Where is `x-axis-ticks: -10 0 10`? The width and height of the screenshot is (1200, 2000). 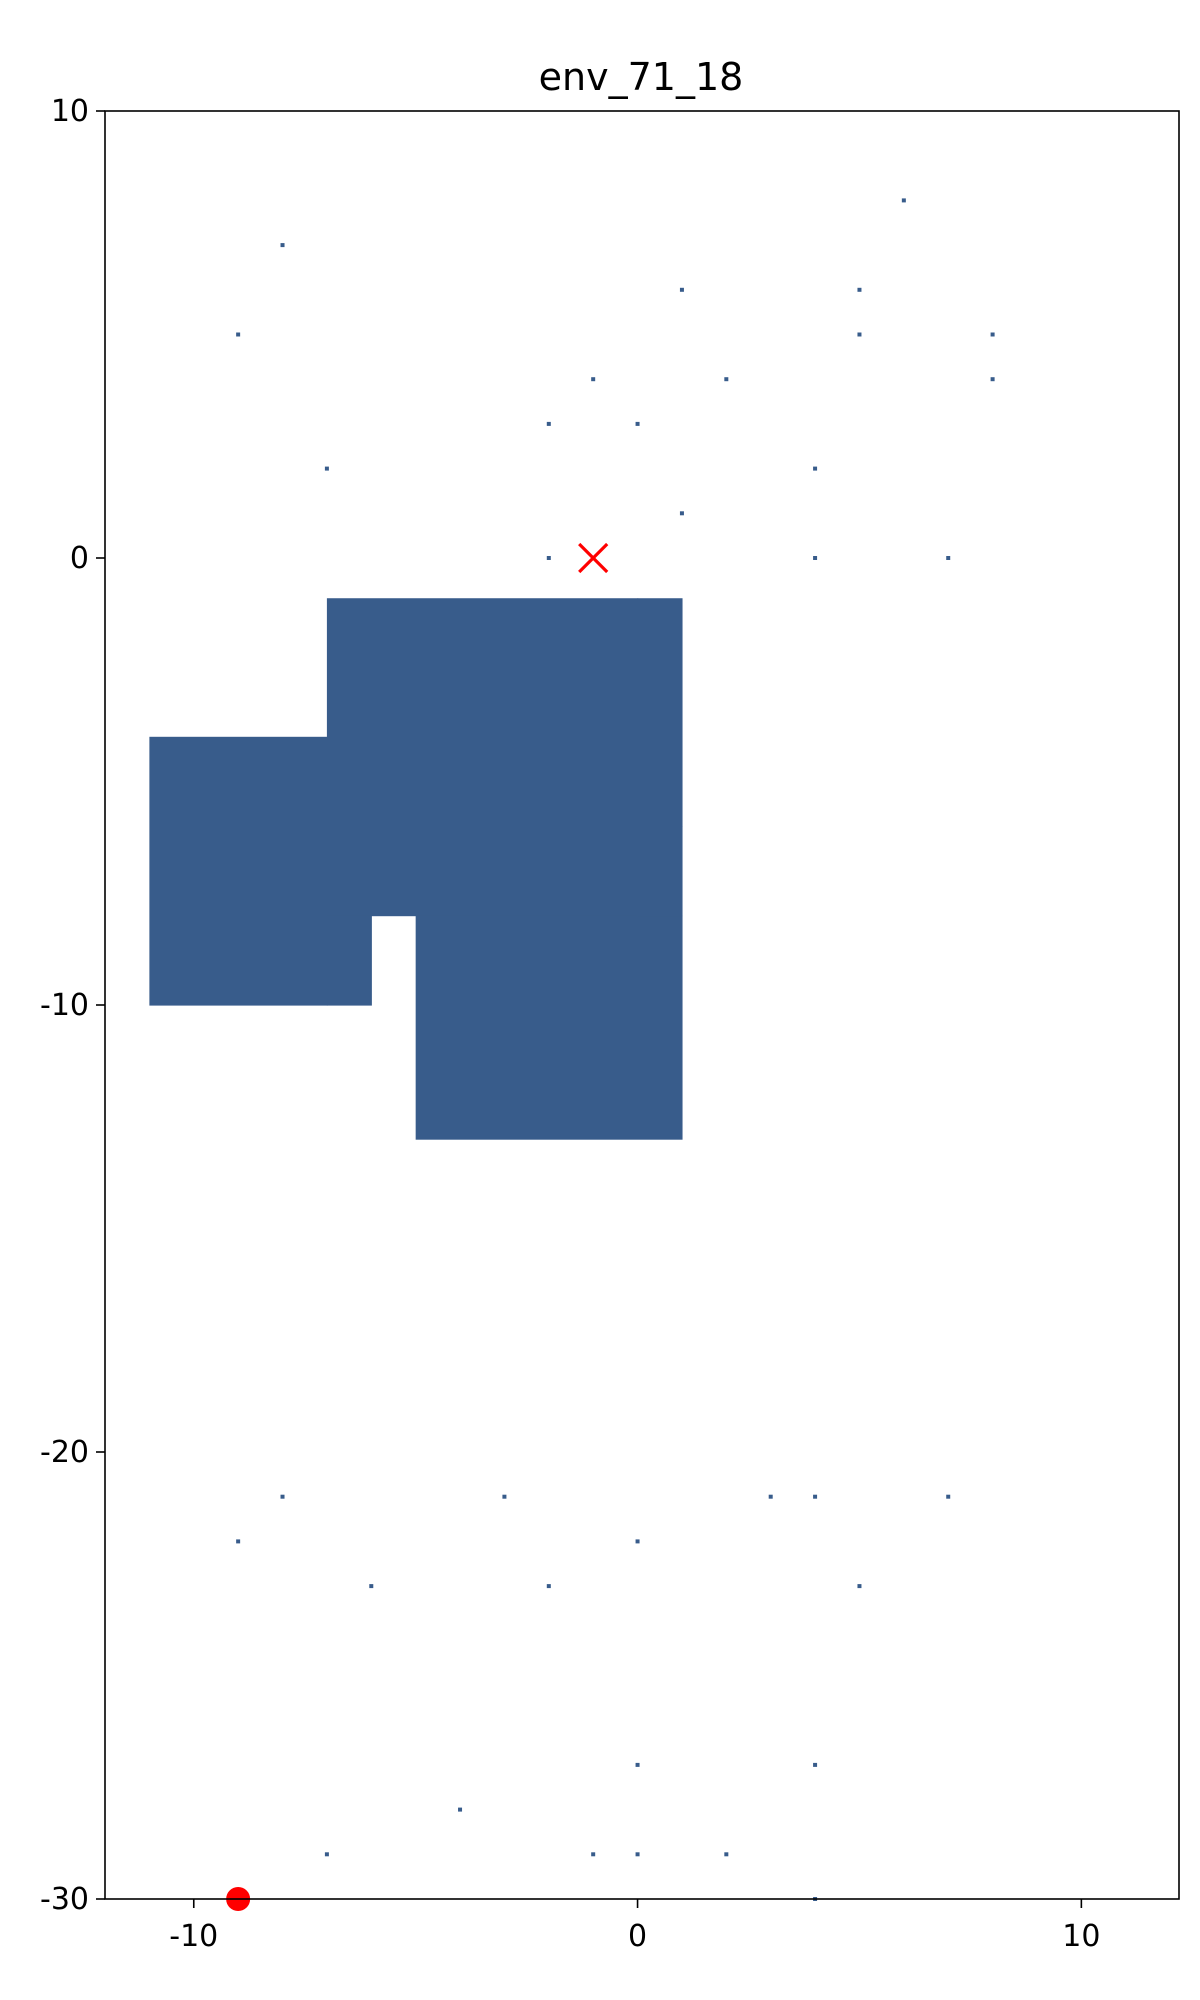
x-axis-ticks: -10 0 10 is located at coordinates (634, 1926).